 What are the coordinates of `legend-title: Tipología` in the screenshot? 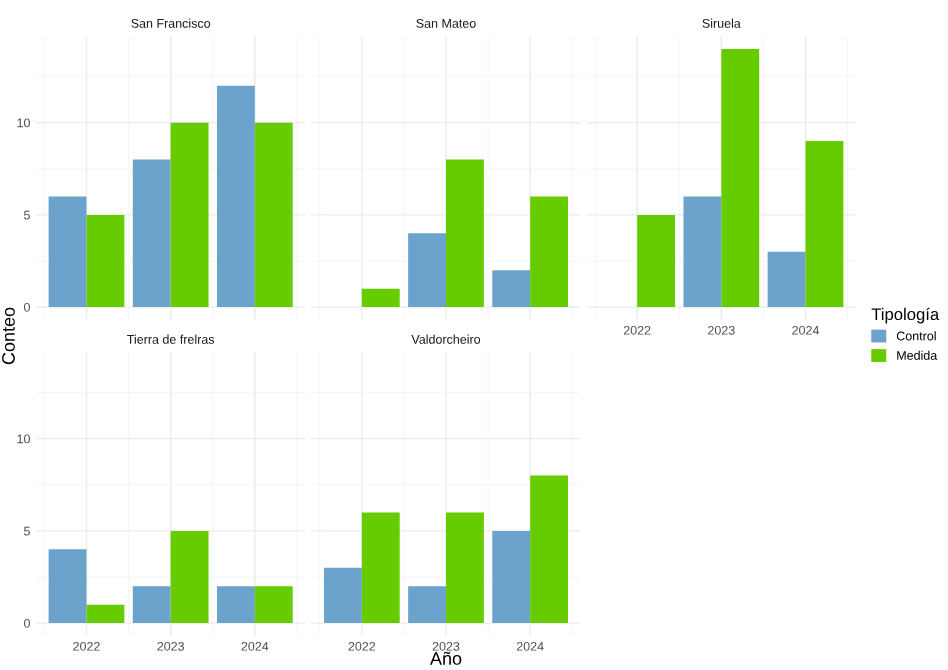 It's located at (905, 315).